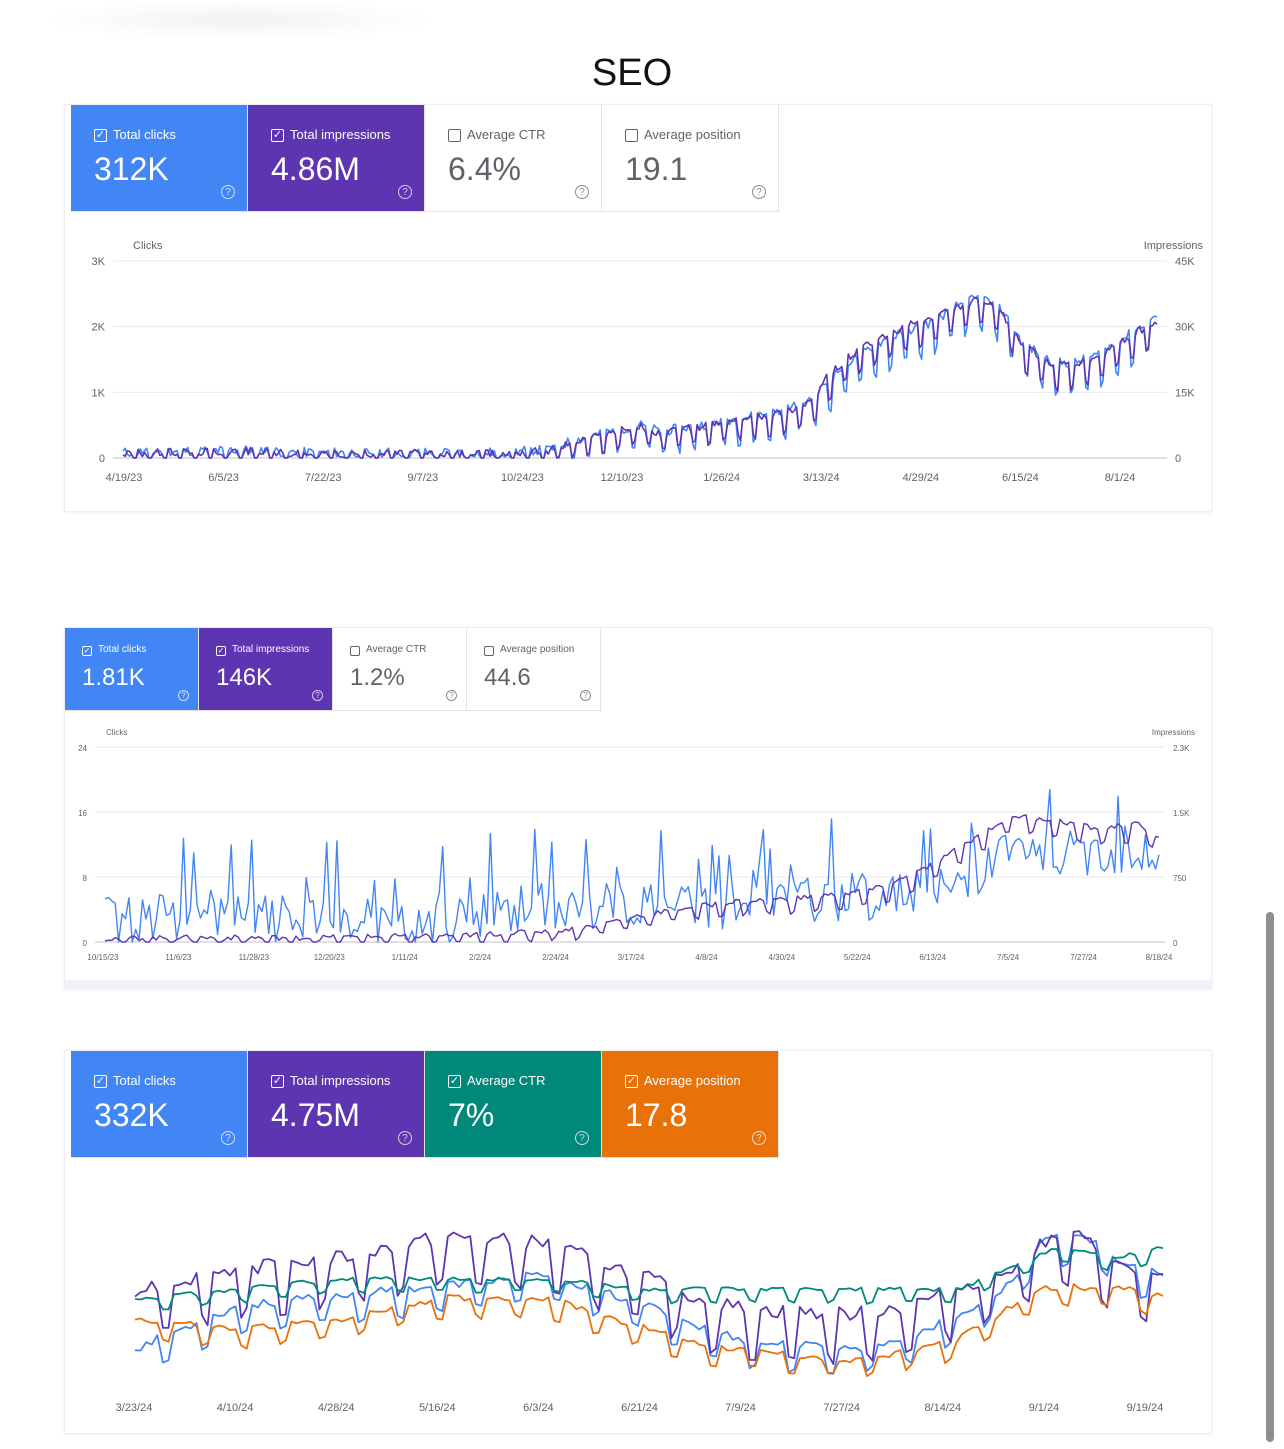 The width and height of the screenshot is (1284, 1449). What do you see at coordinates (857, 957) in the screenshot?
I see `x-tick-label: 5/22/24` at bounding box center [857, 957].